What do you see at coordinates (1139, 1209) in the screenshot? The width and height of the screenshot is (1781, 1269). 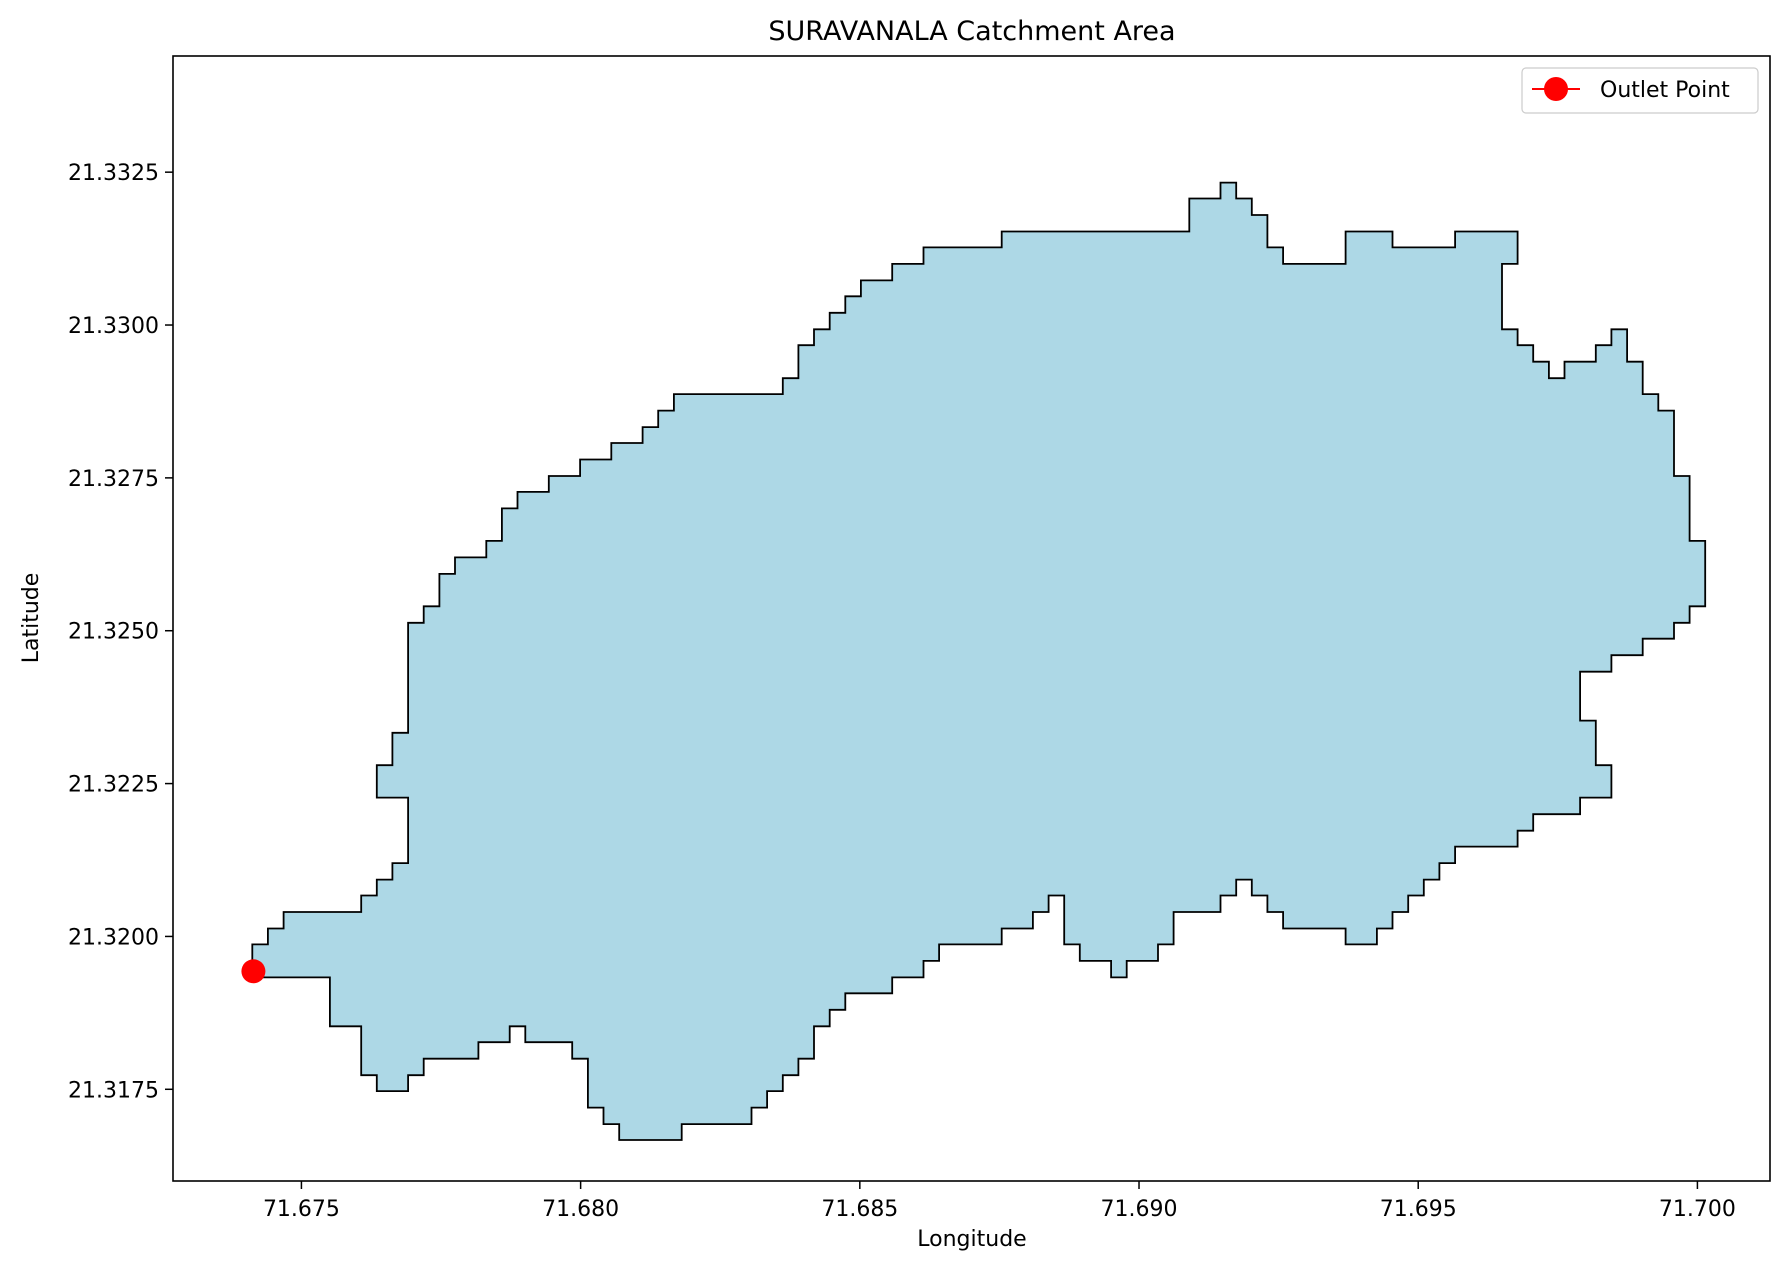 I see `x-tick-label: 71.690` at bounding box center [1139, 1209].